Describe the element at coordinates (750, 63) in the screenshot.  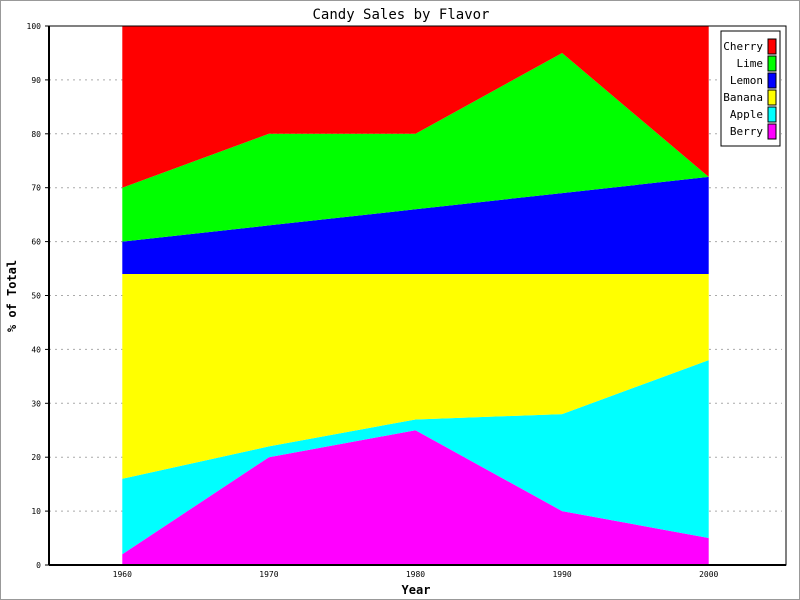
I see `legend-label: Lime` at that location.